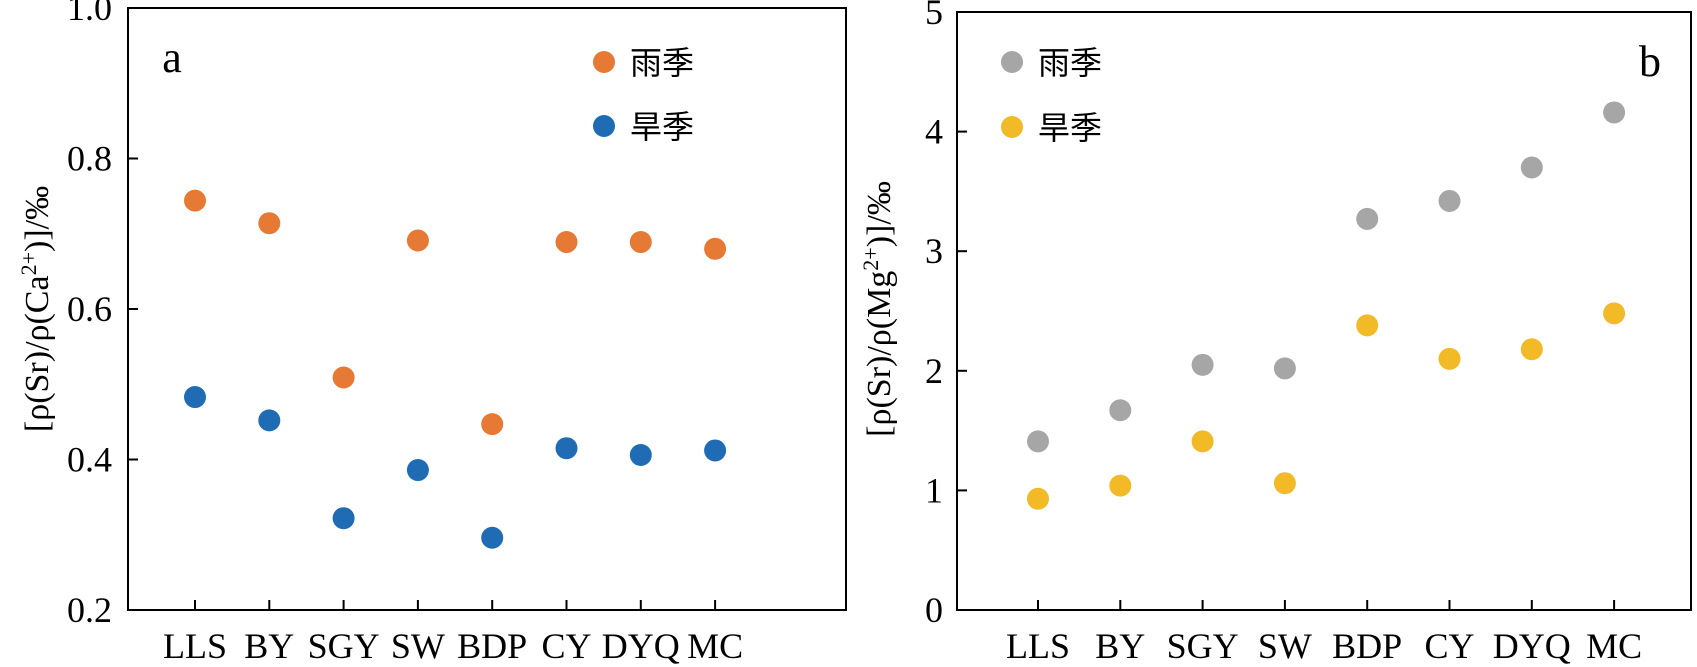 The height and width of the screenshot is (667, 1697). Describe the element at coordinates (1531, 167) in the screenshot. I see `data-point-b-rain-dyq` at that location.